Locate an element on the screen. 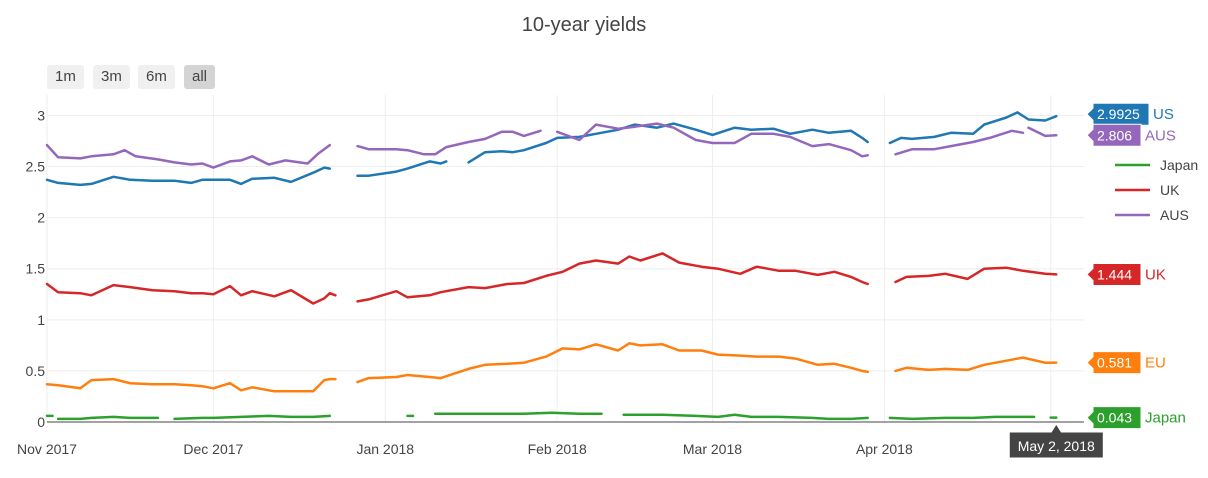  legend-item-aus: AUS is located at coordinates (1152, 215).